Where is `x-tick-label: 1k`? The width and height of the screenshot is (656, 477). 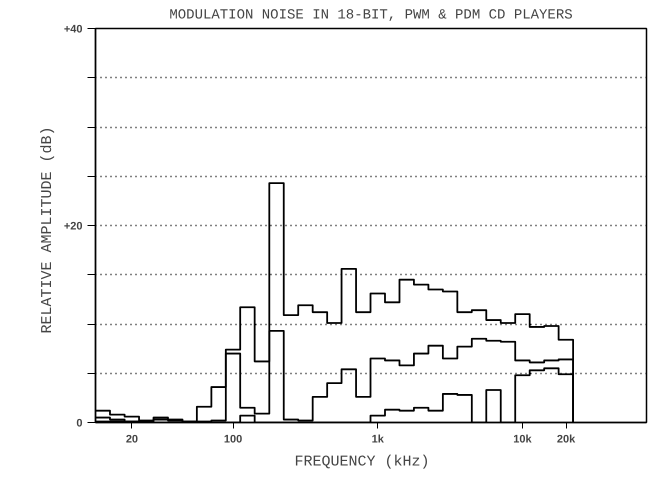
x-tick-label: 1k is located at coordinates (378, 440).